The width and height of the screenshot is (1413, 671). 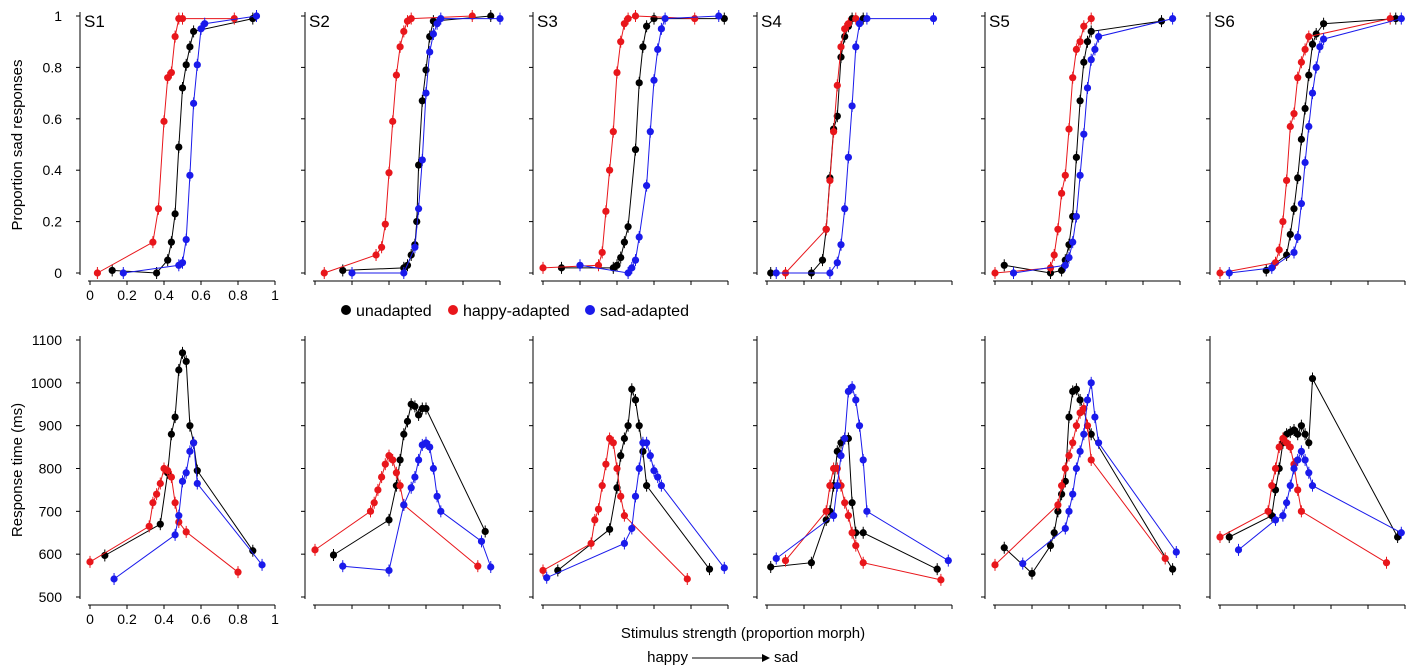 I want to click on panel-5-rt, so click(x=1081, y=472).